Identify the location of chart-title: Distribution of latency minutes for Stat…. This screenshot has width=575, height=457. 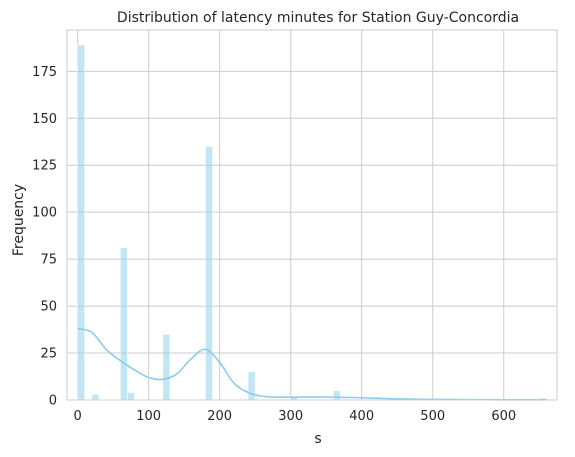
(318, 18).